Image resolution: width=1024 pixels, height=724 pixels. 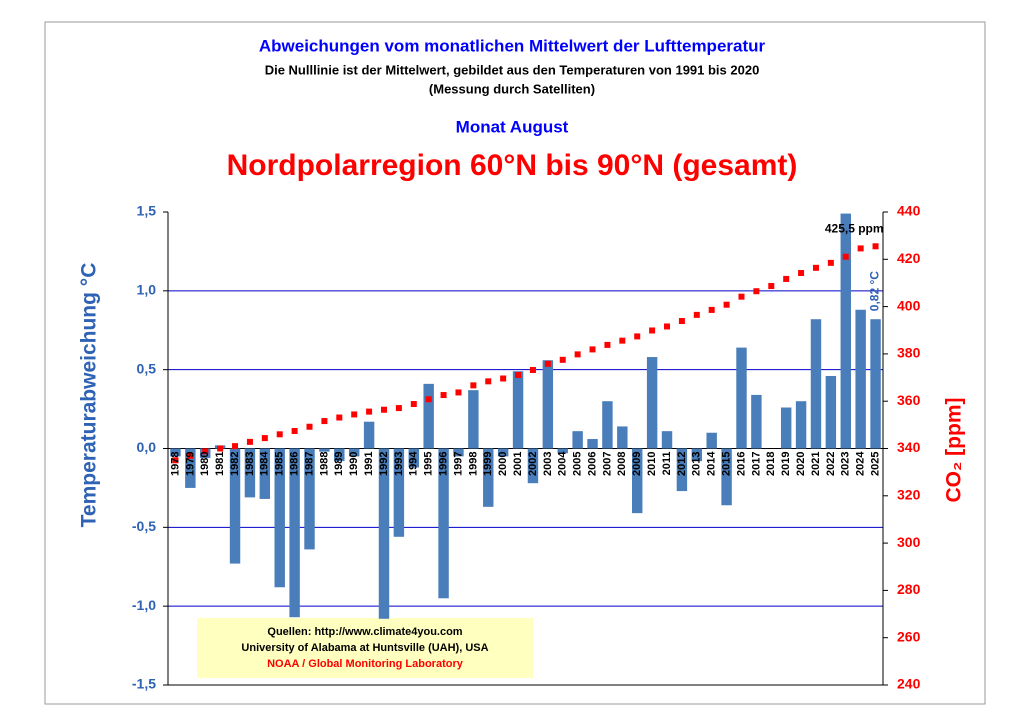 What do you see at coordinates (144, 526) in the screenshot?
I see `y-tick-label: -0,5` at bounding box center [144, 526].